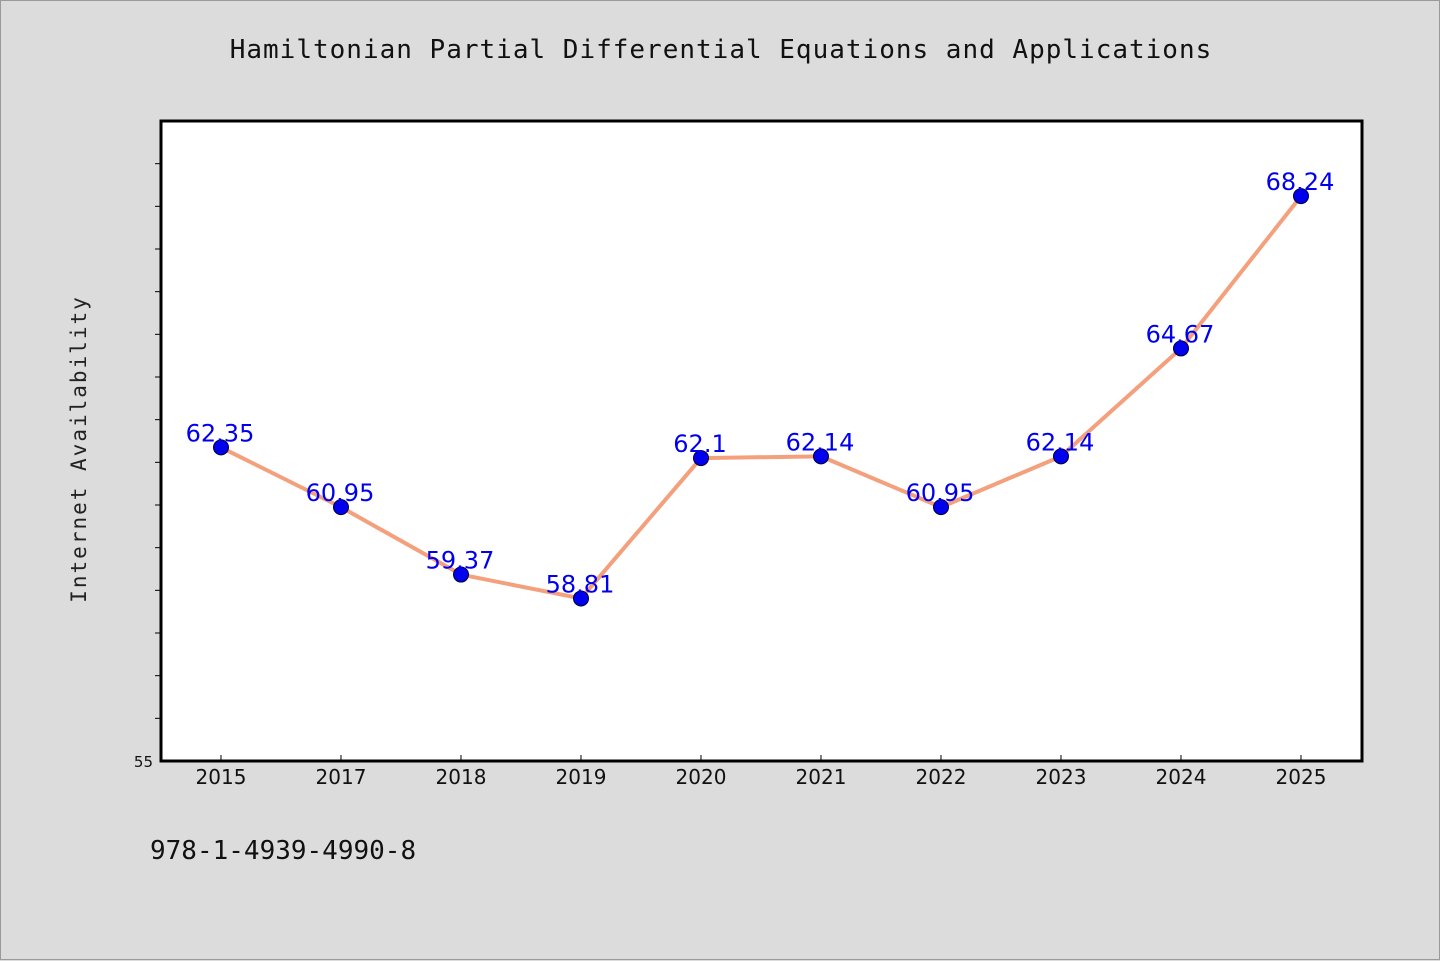  I want to click on x-tick-label: 2021, so click(821, 777).